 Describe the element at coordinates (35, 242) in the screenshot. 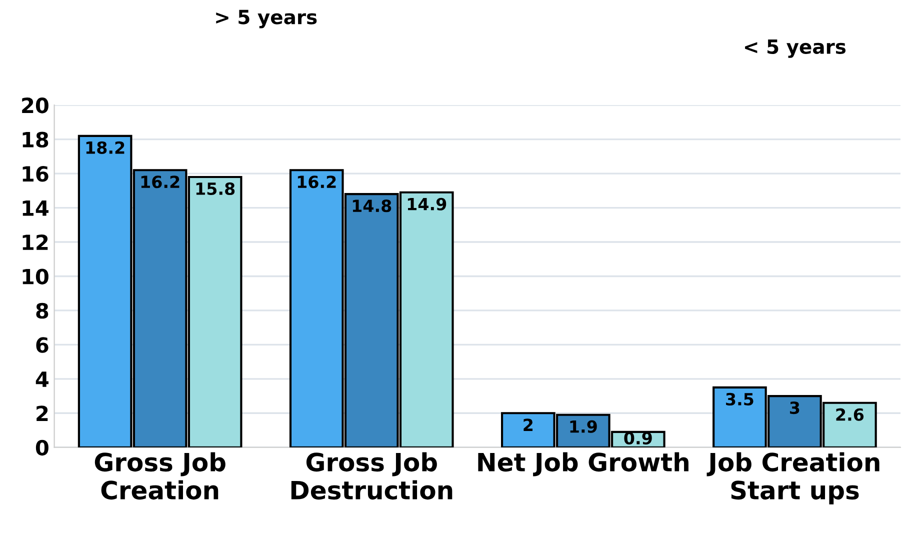

I see `y-tick-label: 12` at that location.